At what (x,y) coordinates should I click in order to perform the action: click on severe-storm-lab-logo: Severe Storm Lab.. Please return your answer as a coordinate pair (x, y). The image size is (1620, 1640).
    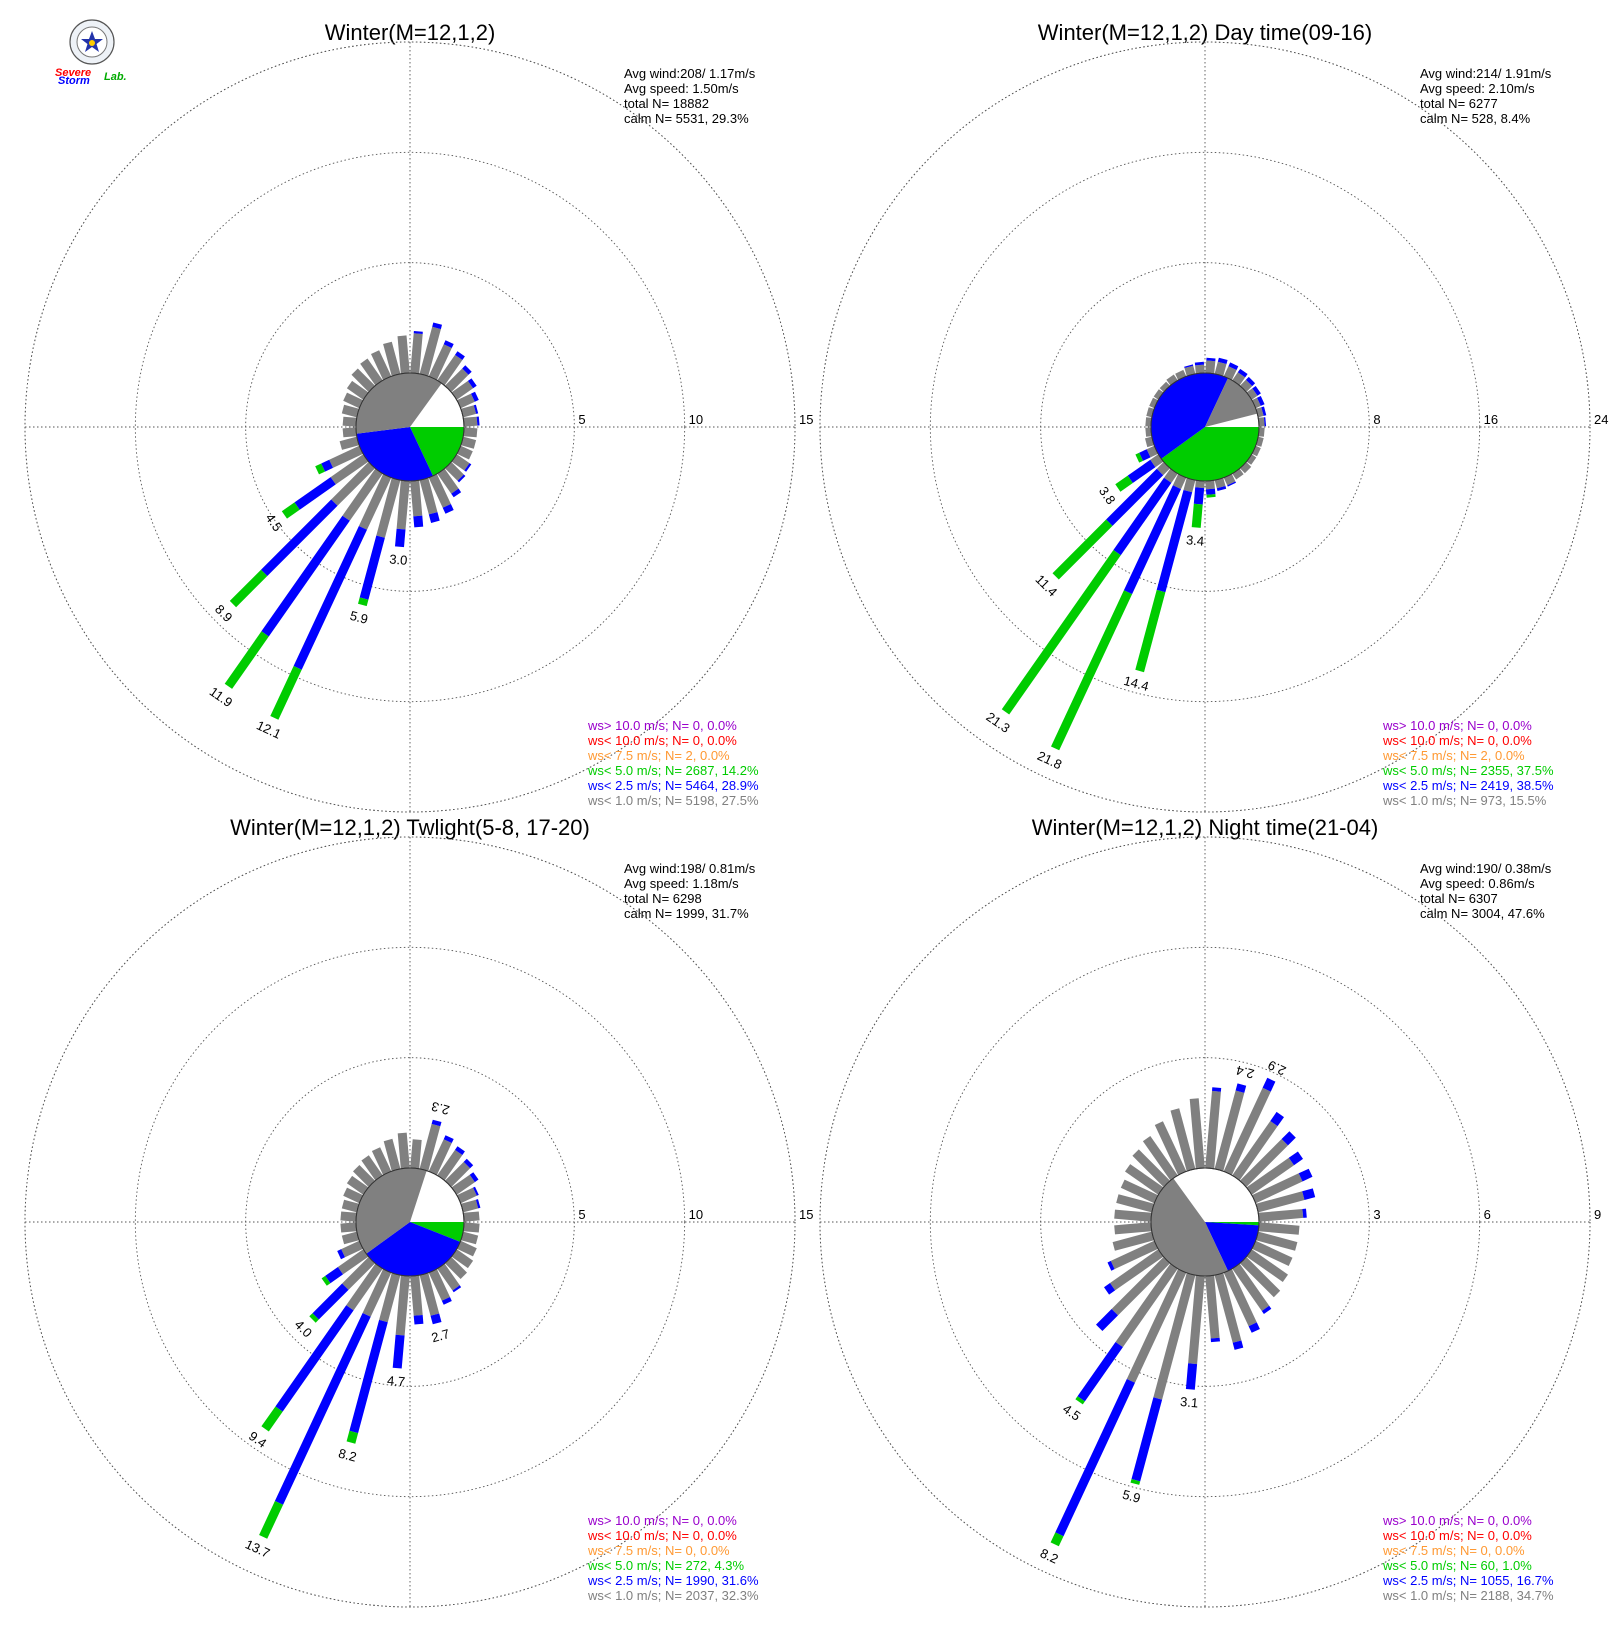
    Looking at the image, I should click on (91, 53).